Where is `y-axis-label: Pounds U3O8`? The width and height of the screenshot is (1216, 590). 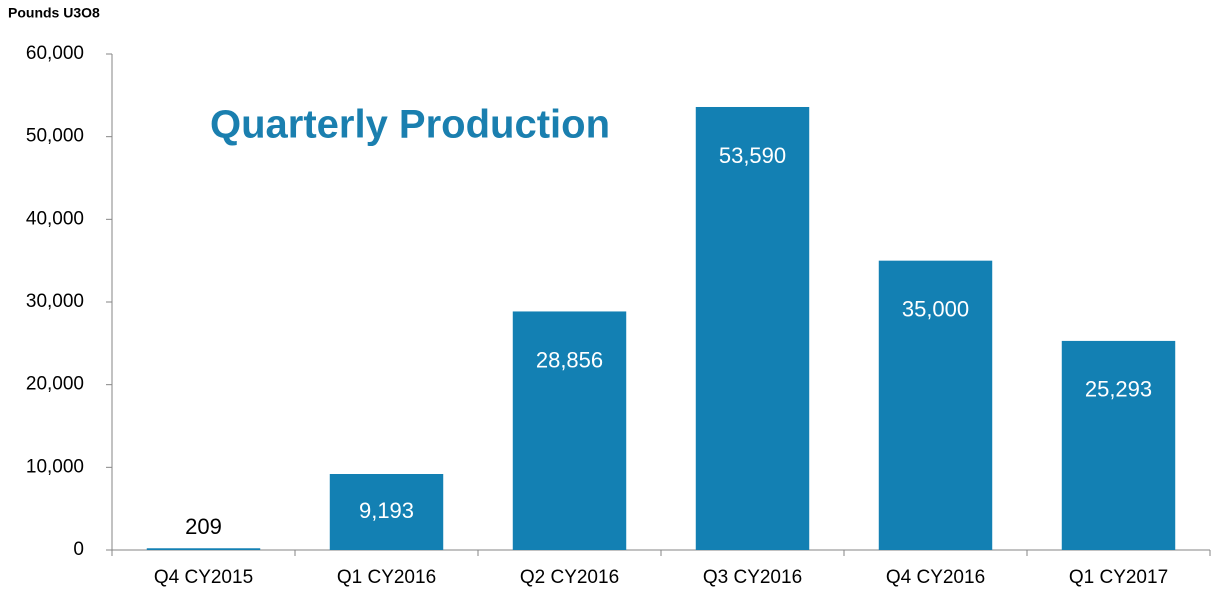
y-axis-label: Pounds U3O8 is located at coordinates (54, 13).